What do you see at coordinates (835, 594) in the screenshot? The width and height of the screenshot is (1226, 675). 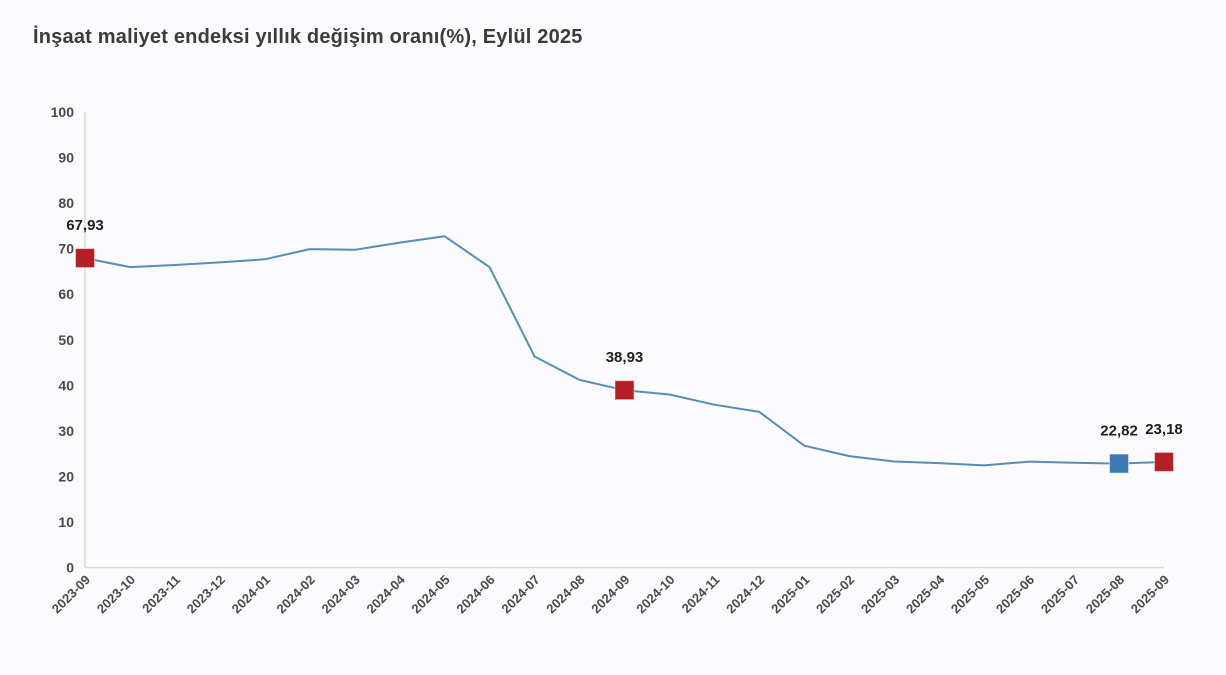 I see `x-tick-label: 2025-02` at bounding box center [835, 594].